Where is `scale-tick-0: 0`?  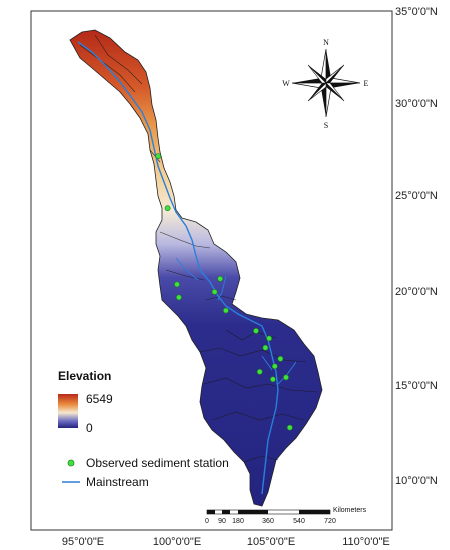 scale-tick-0: 0 is located at coordinates (207, 521).